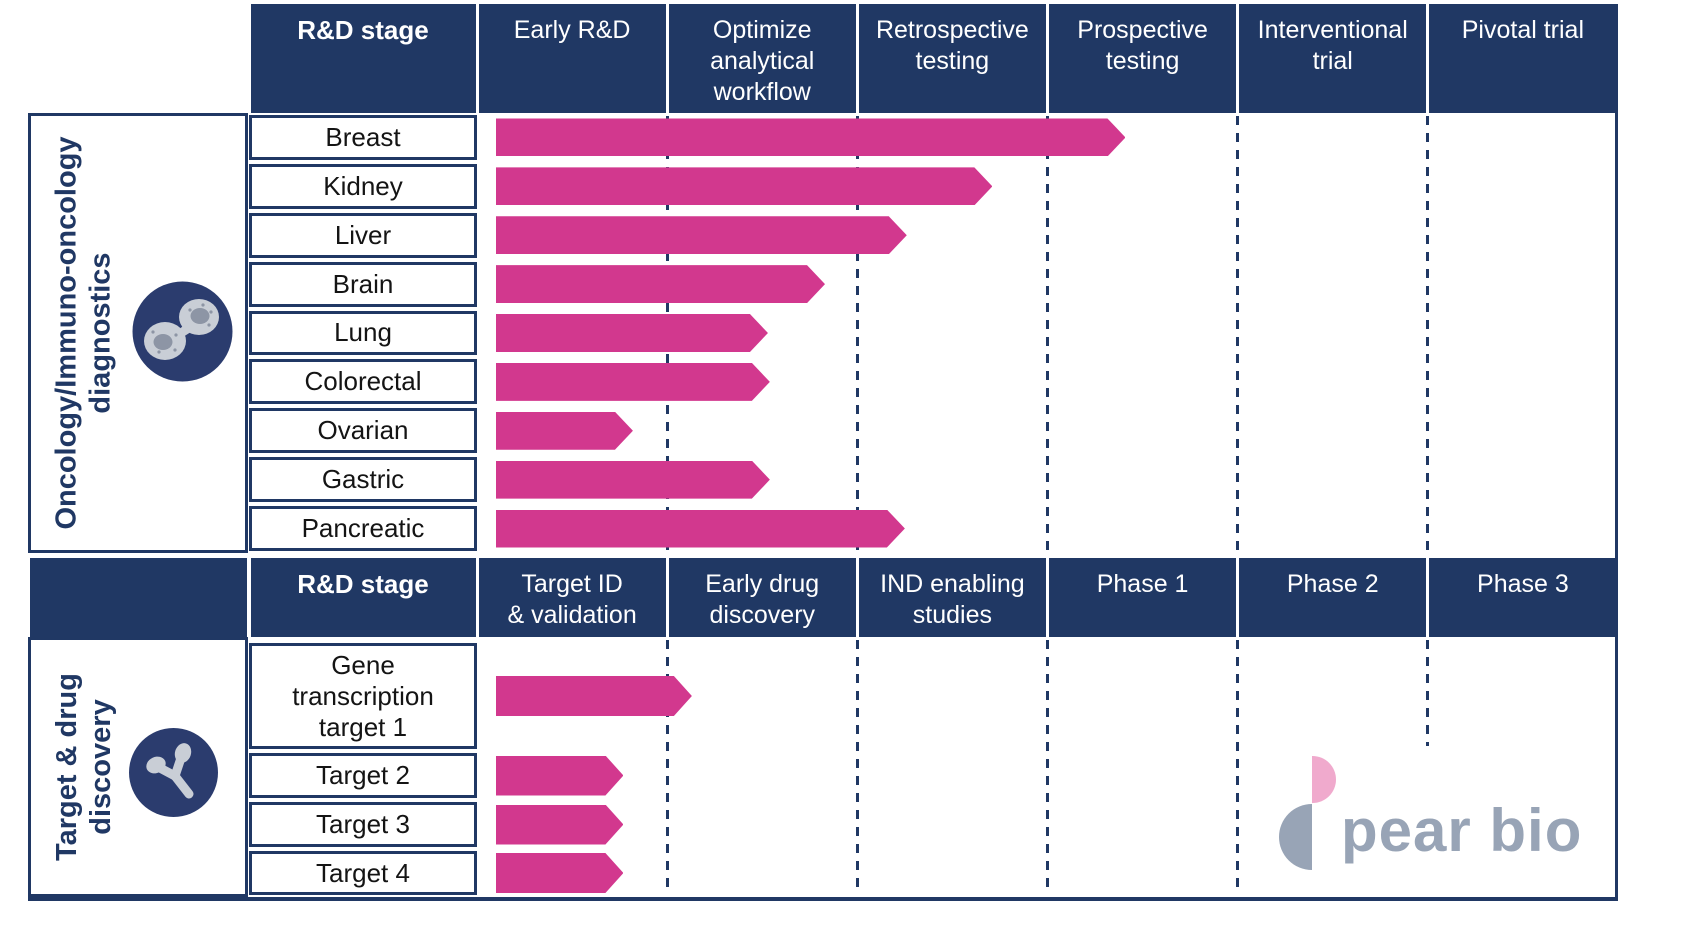 The width and height of the screenshot is (1698, 930). What do you see at coordinates (810, 137) in the screenshot?
I see `progress-bar-breast` at bounding box center [810, 137].